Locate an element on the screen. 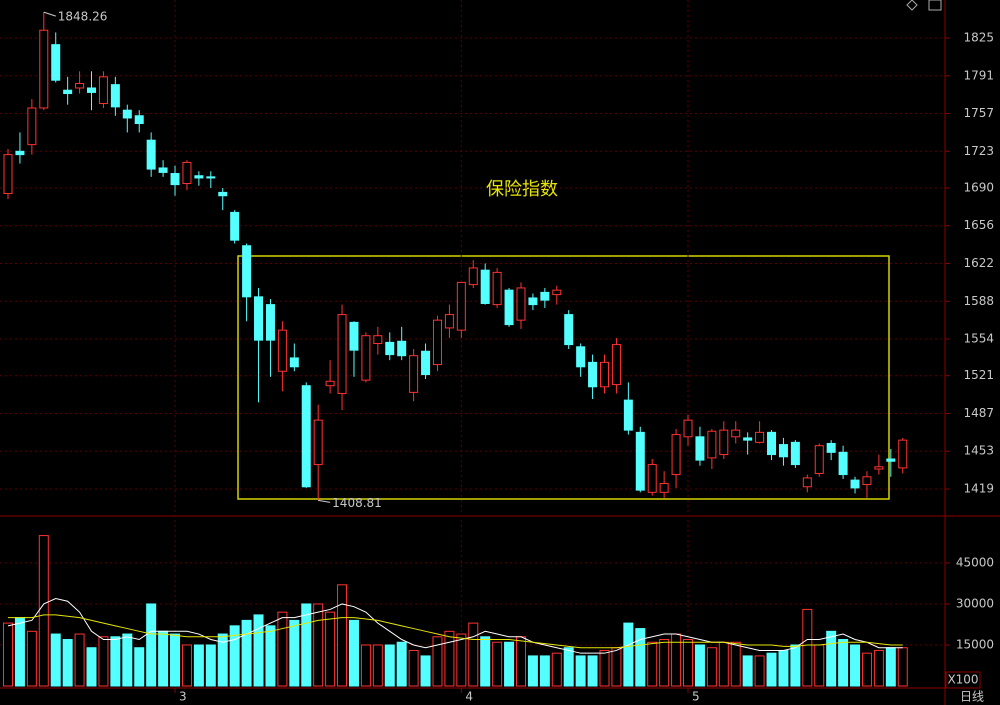  y-tick-label: 45000 is located at coordinates (975, 562).